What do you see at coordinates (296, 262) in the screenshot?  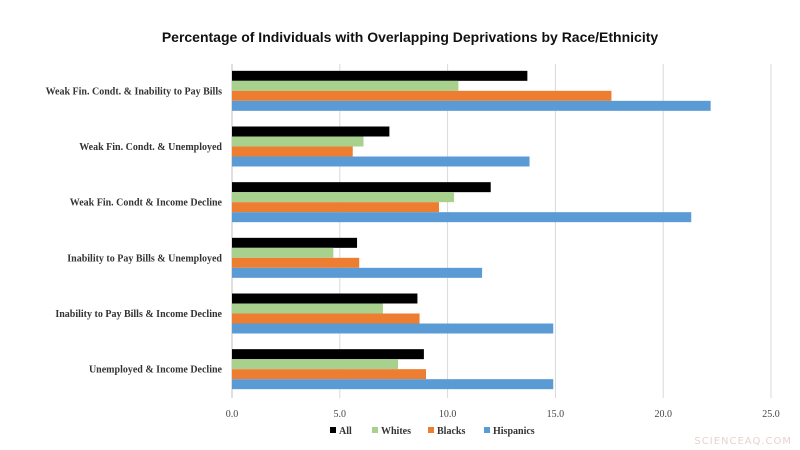 I see `bar-blacks: Blacks: 5.9` at bounding box center [296, 262].